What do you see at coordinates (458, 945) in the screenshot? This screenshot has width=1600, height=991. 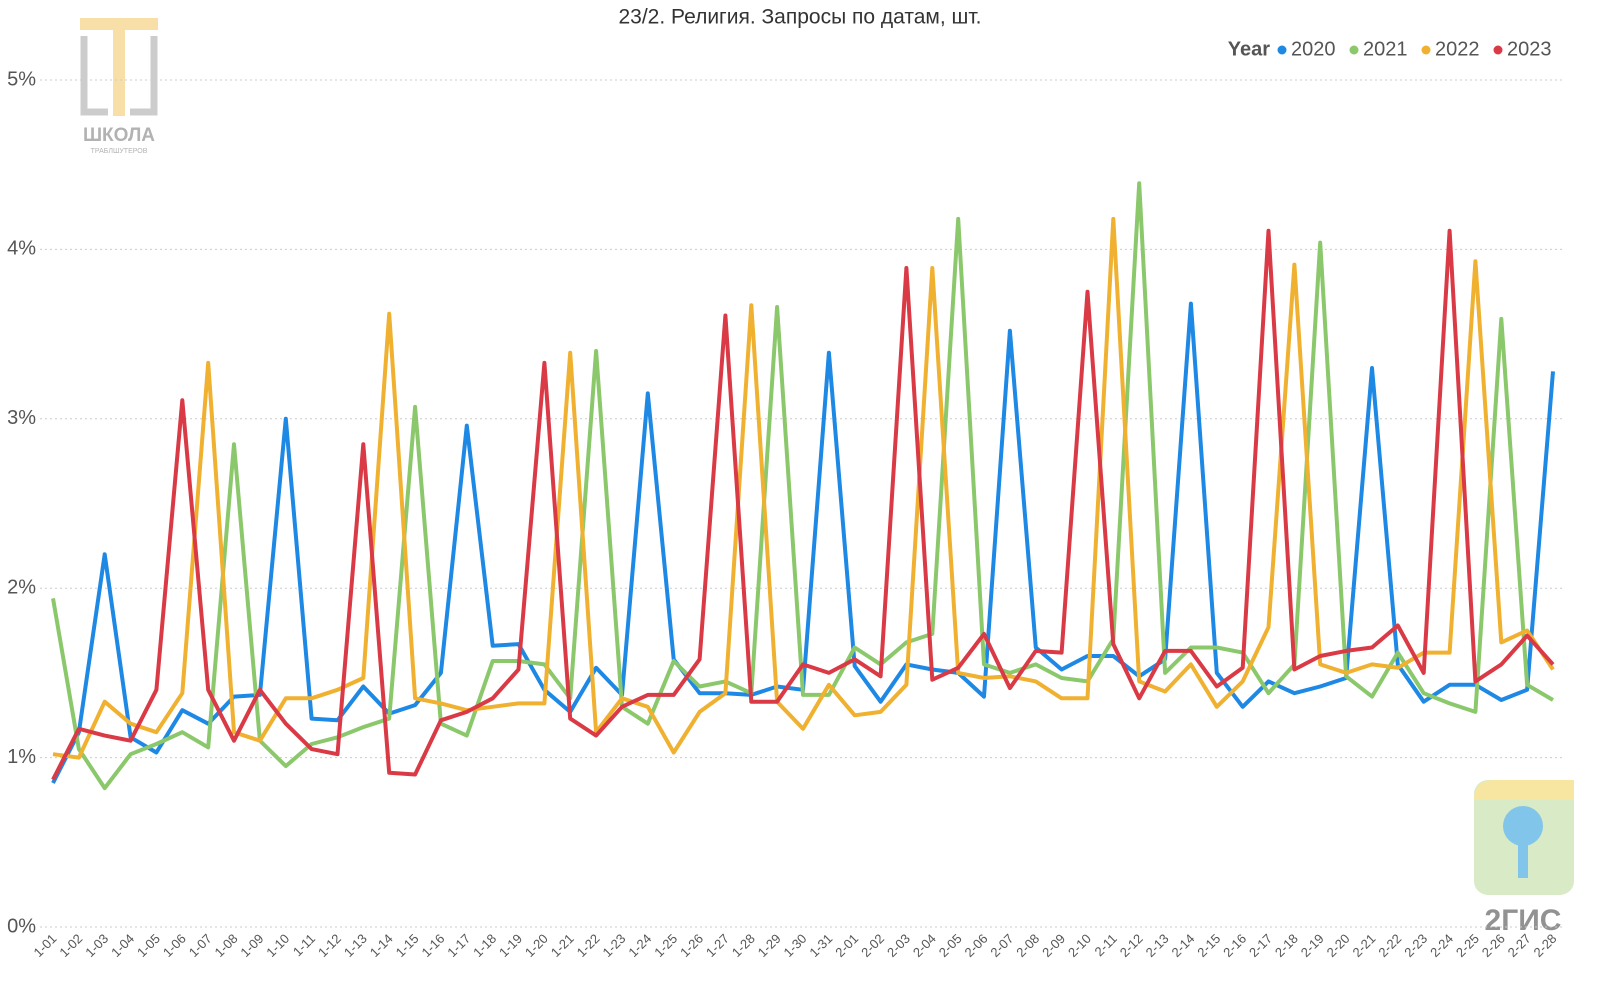 I see `x-tick-label: 1-17` at bounding box center [458, 945].